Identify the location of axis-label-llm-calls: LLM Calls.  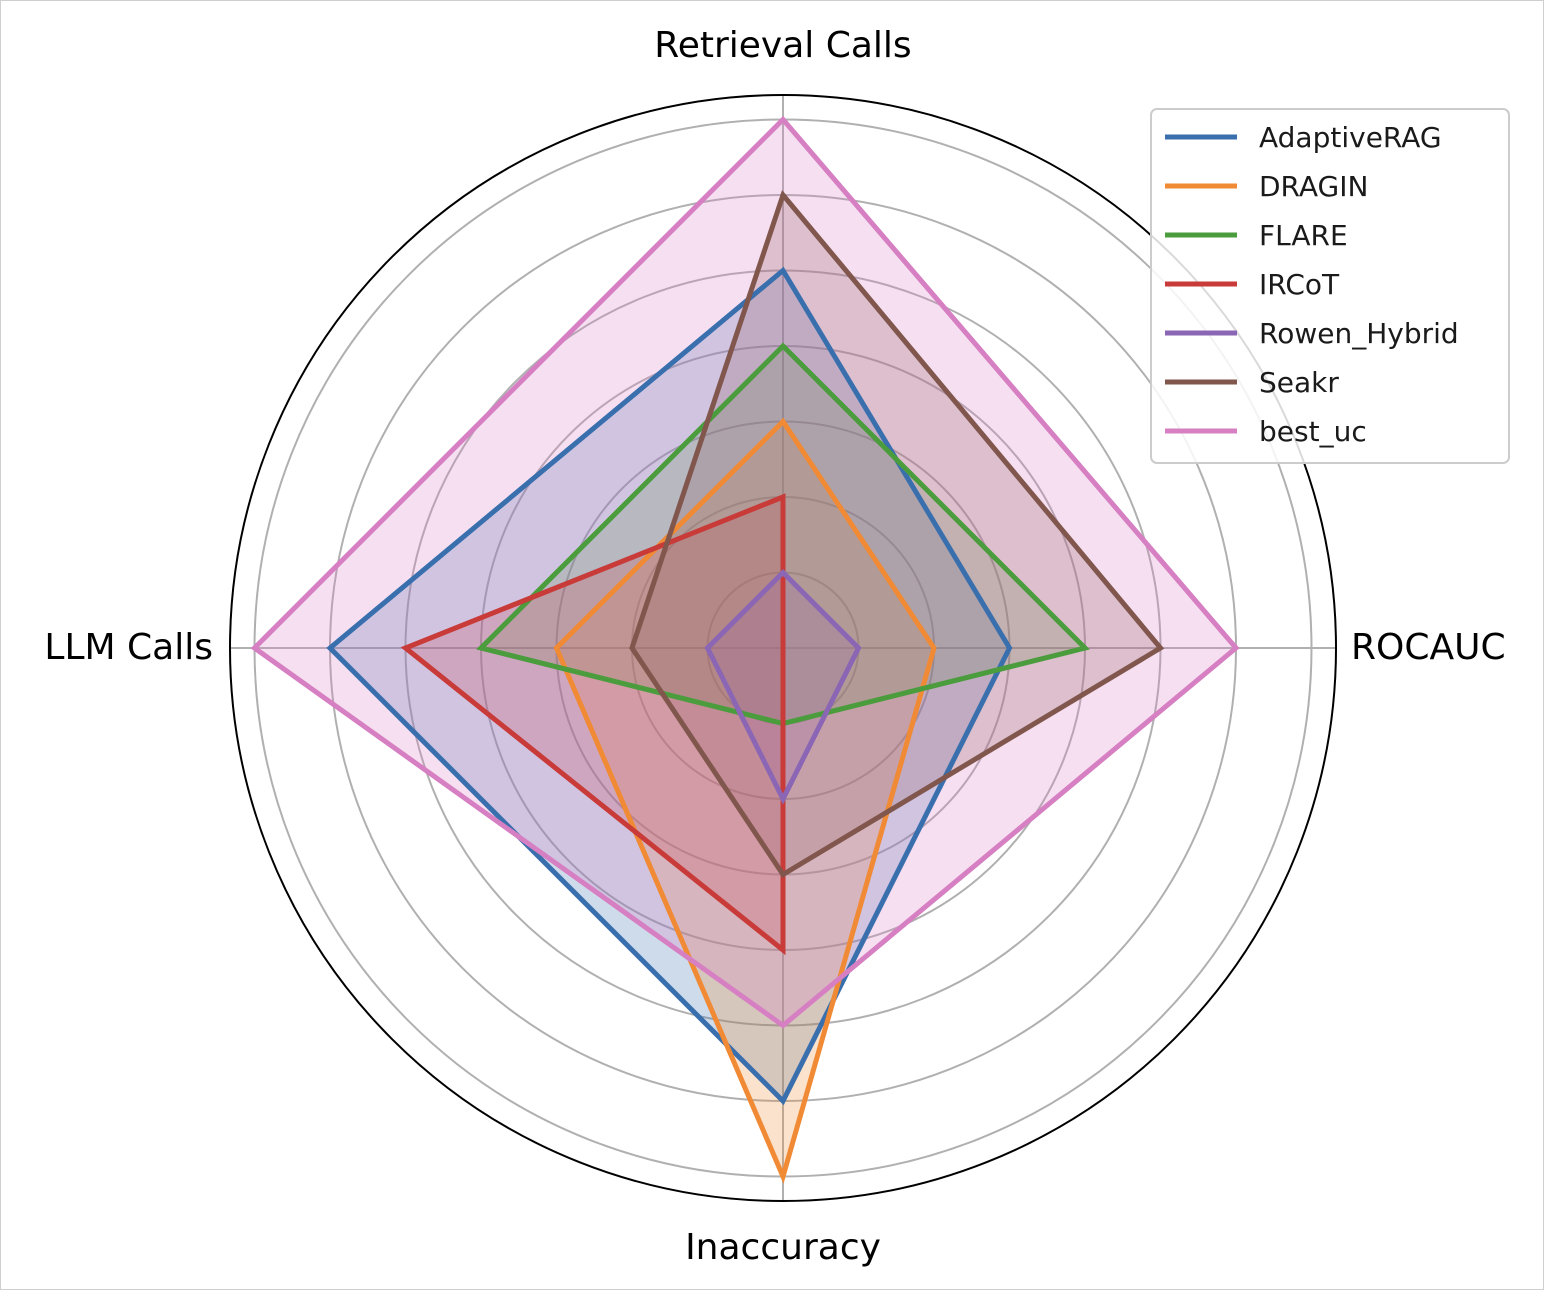
(128, 647).